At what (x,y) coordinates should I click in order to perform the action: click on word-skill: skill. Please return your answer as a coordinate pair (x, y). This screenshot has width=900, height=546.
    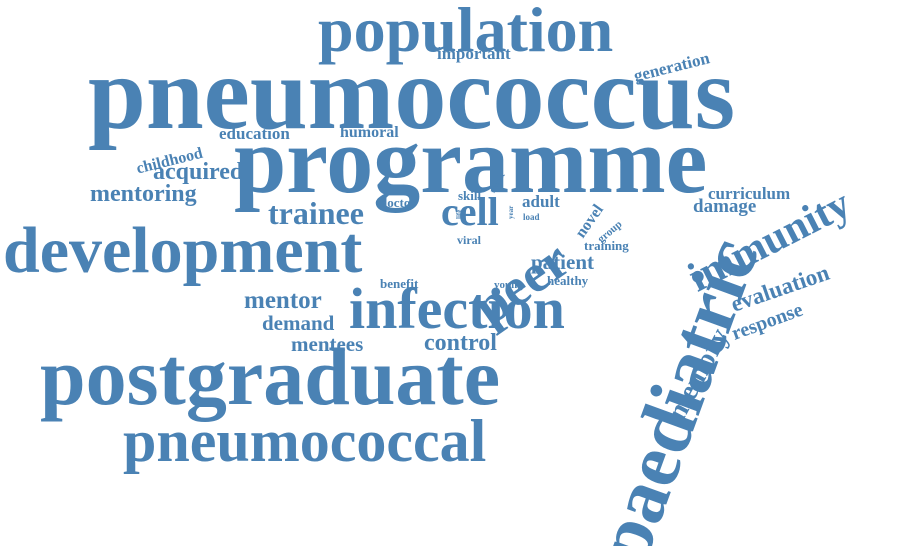
    Looking at the image, I should click on (470, 195).